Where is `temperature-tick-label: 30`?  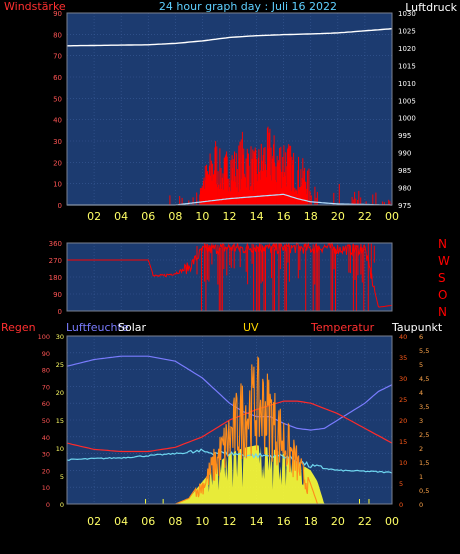
temperature-tick-label: 30 is located at coordinates (403, 379).